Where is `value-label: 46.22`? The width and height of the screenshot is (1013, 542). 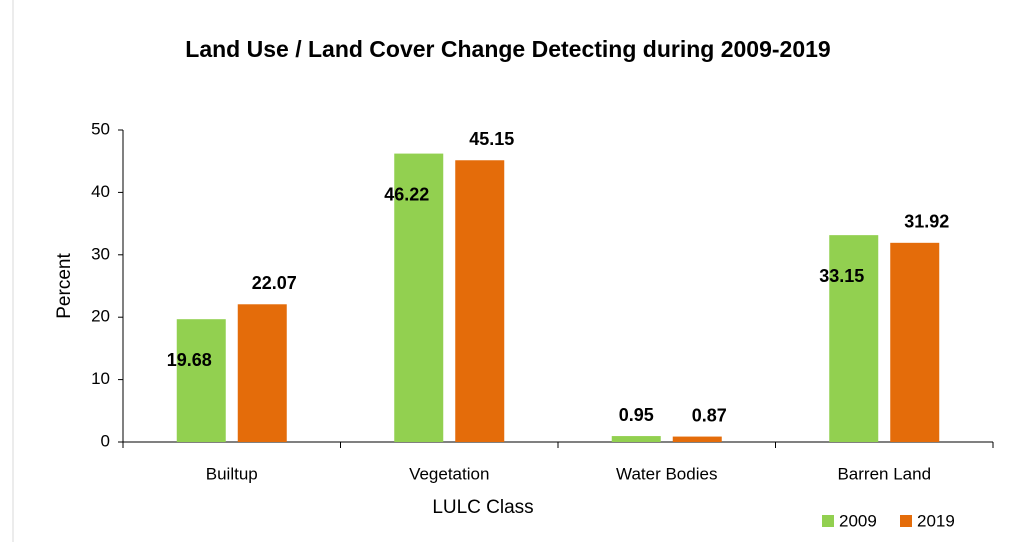 value-label: 46.22 is located at coordinates (406, 194).